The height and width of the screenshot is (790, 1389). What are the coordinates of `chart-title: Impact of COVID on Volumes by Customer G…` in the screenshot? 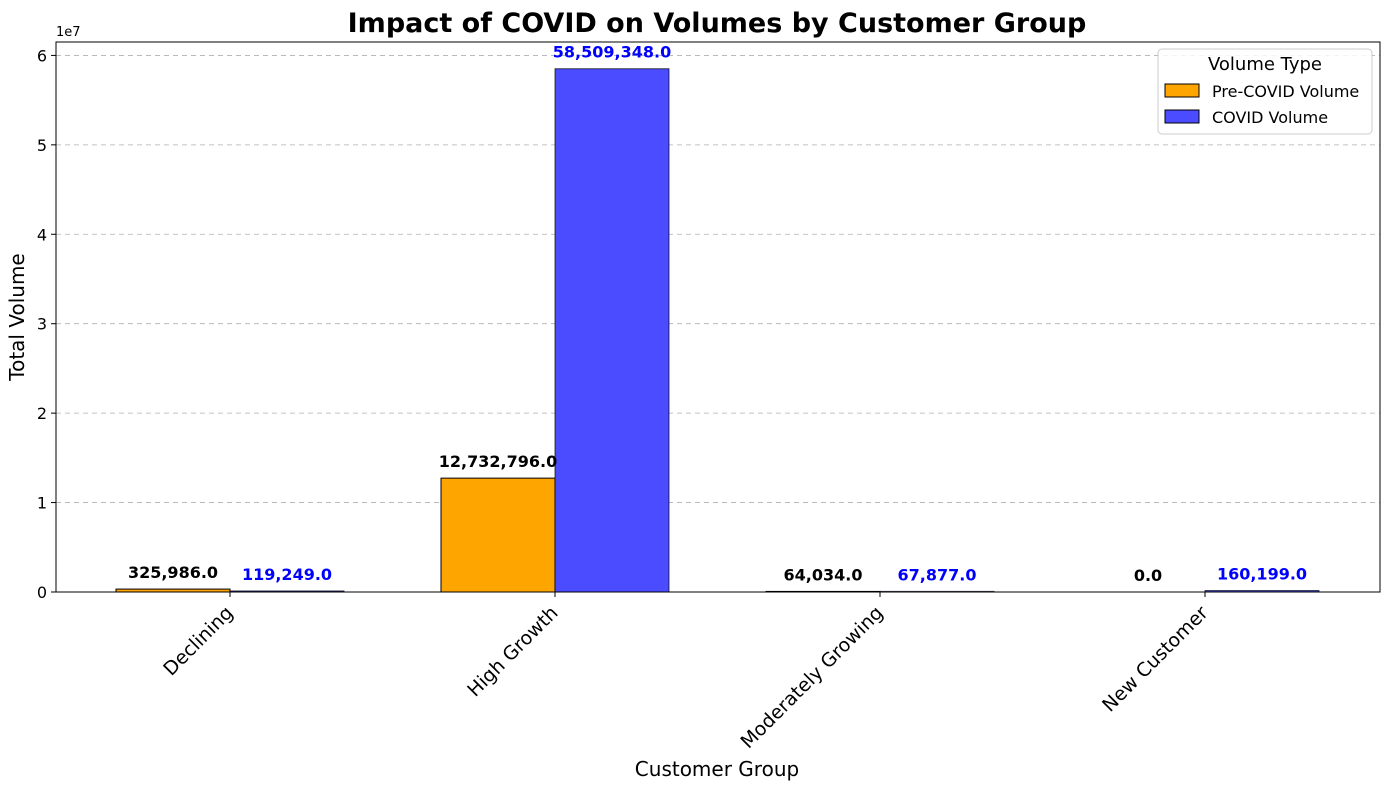 It's located at (717, 23).